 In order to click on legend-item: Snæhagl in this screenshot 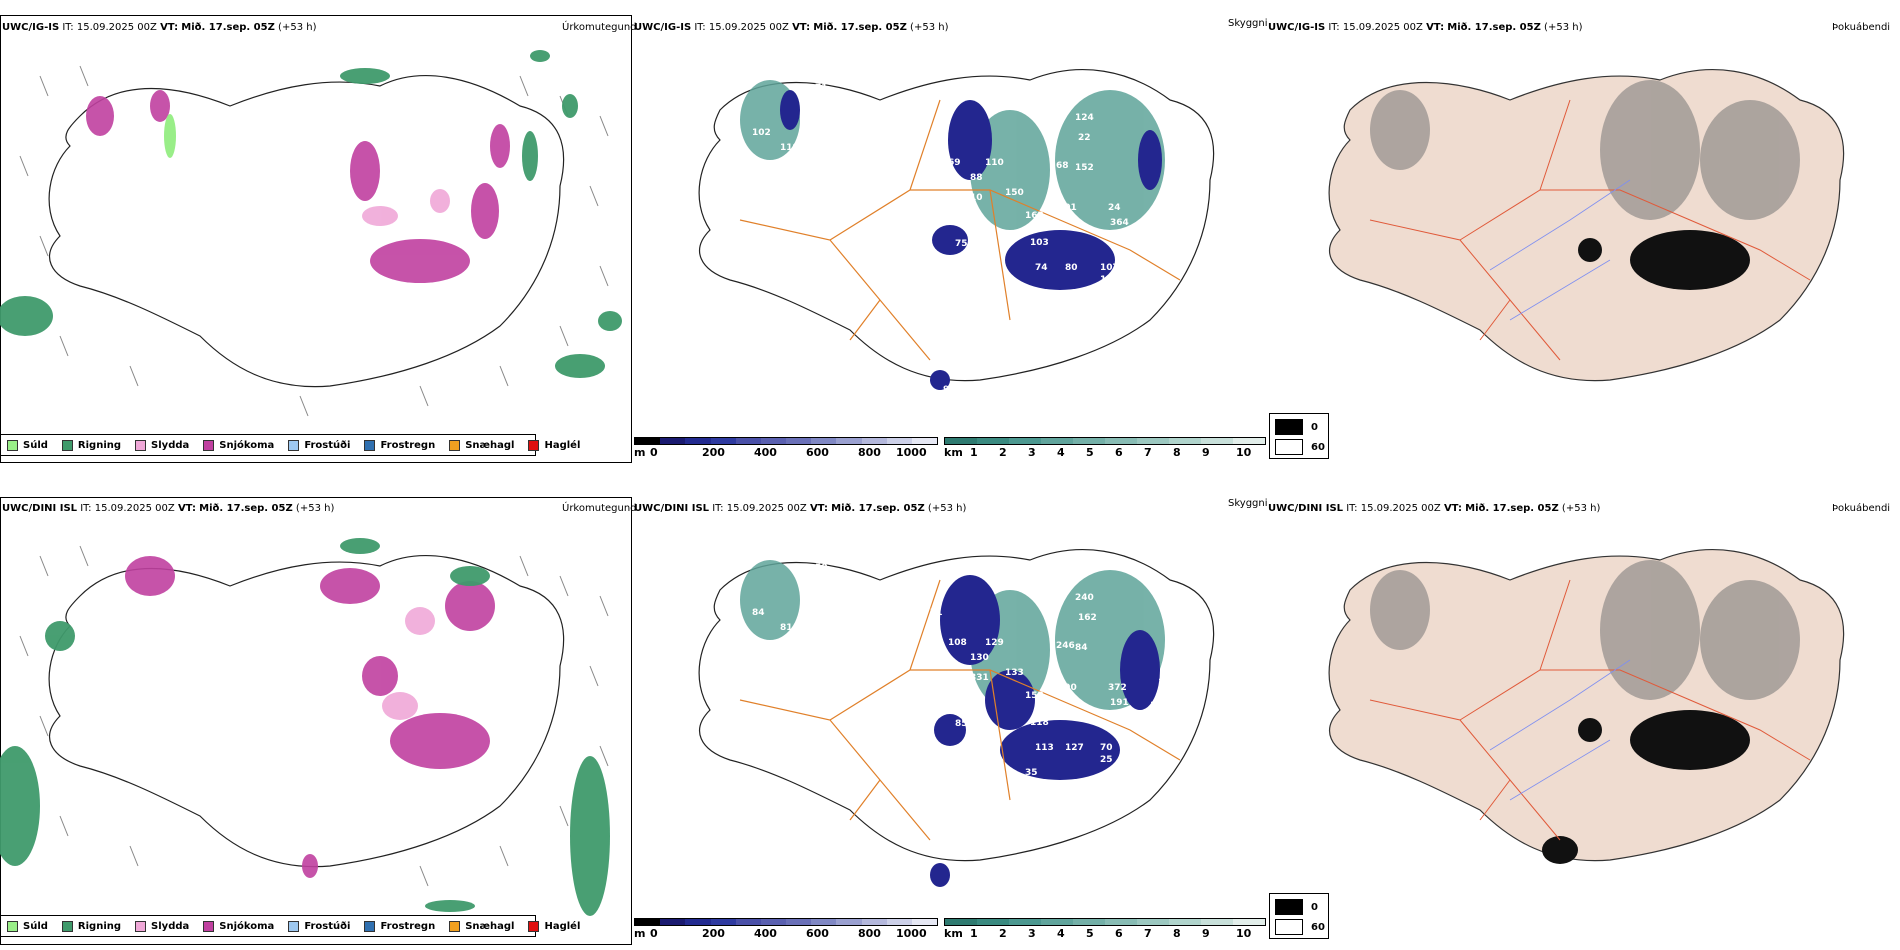, I will do `click(481, 445)`.